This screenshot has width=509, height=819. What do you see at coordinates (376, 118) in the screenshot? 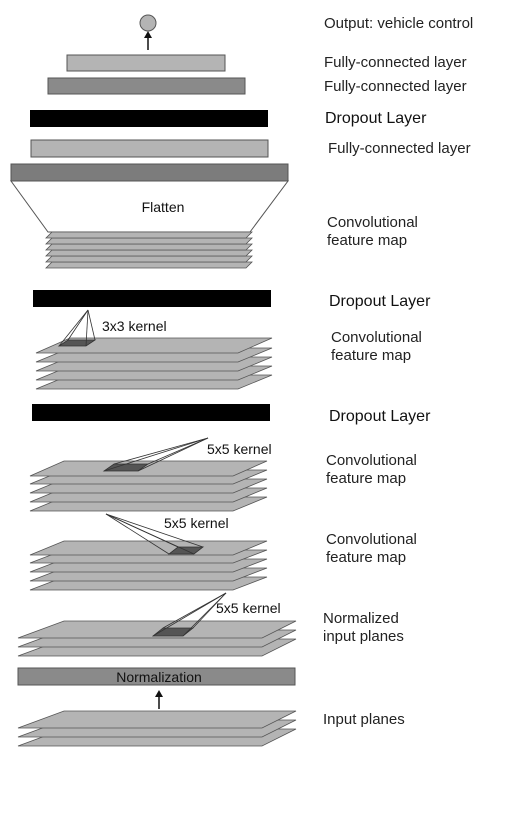
I see `label-dropout-1: Dropout Layer` at bounding box center [376, 118].